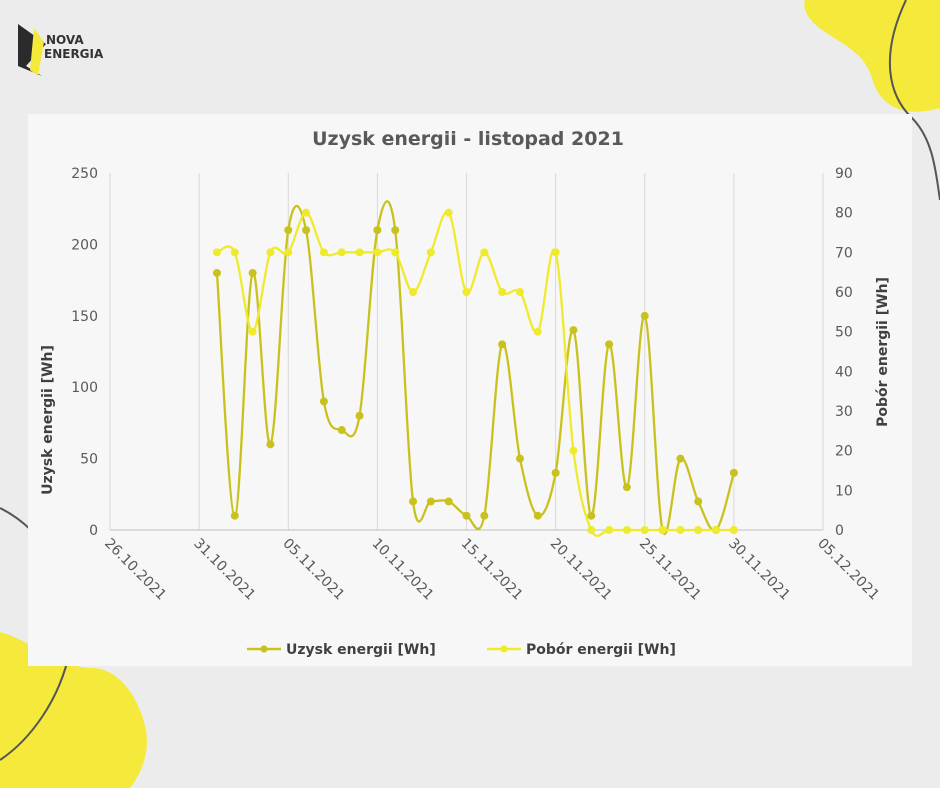  What do you see at coordinates (848, 570) in the screenshot?
I see `x-tick-label: 05.12.2021` at bounding box center [848, 570].